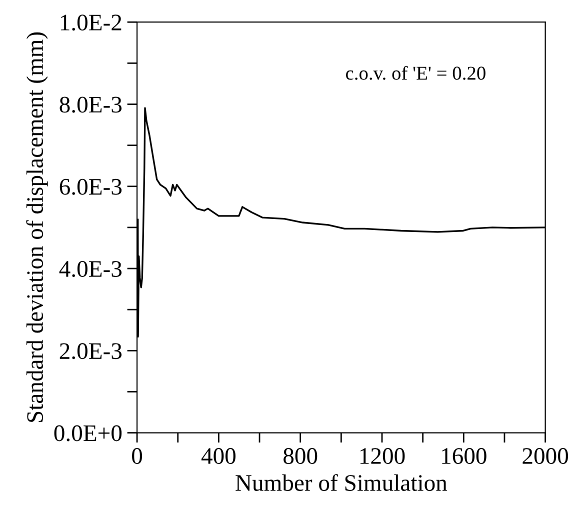  Describe the element at coordinates (137, 456) in the screenshot. I see `x-tick-label: 0` at that location.